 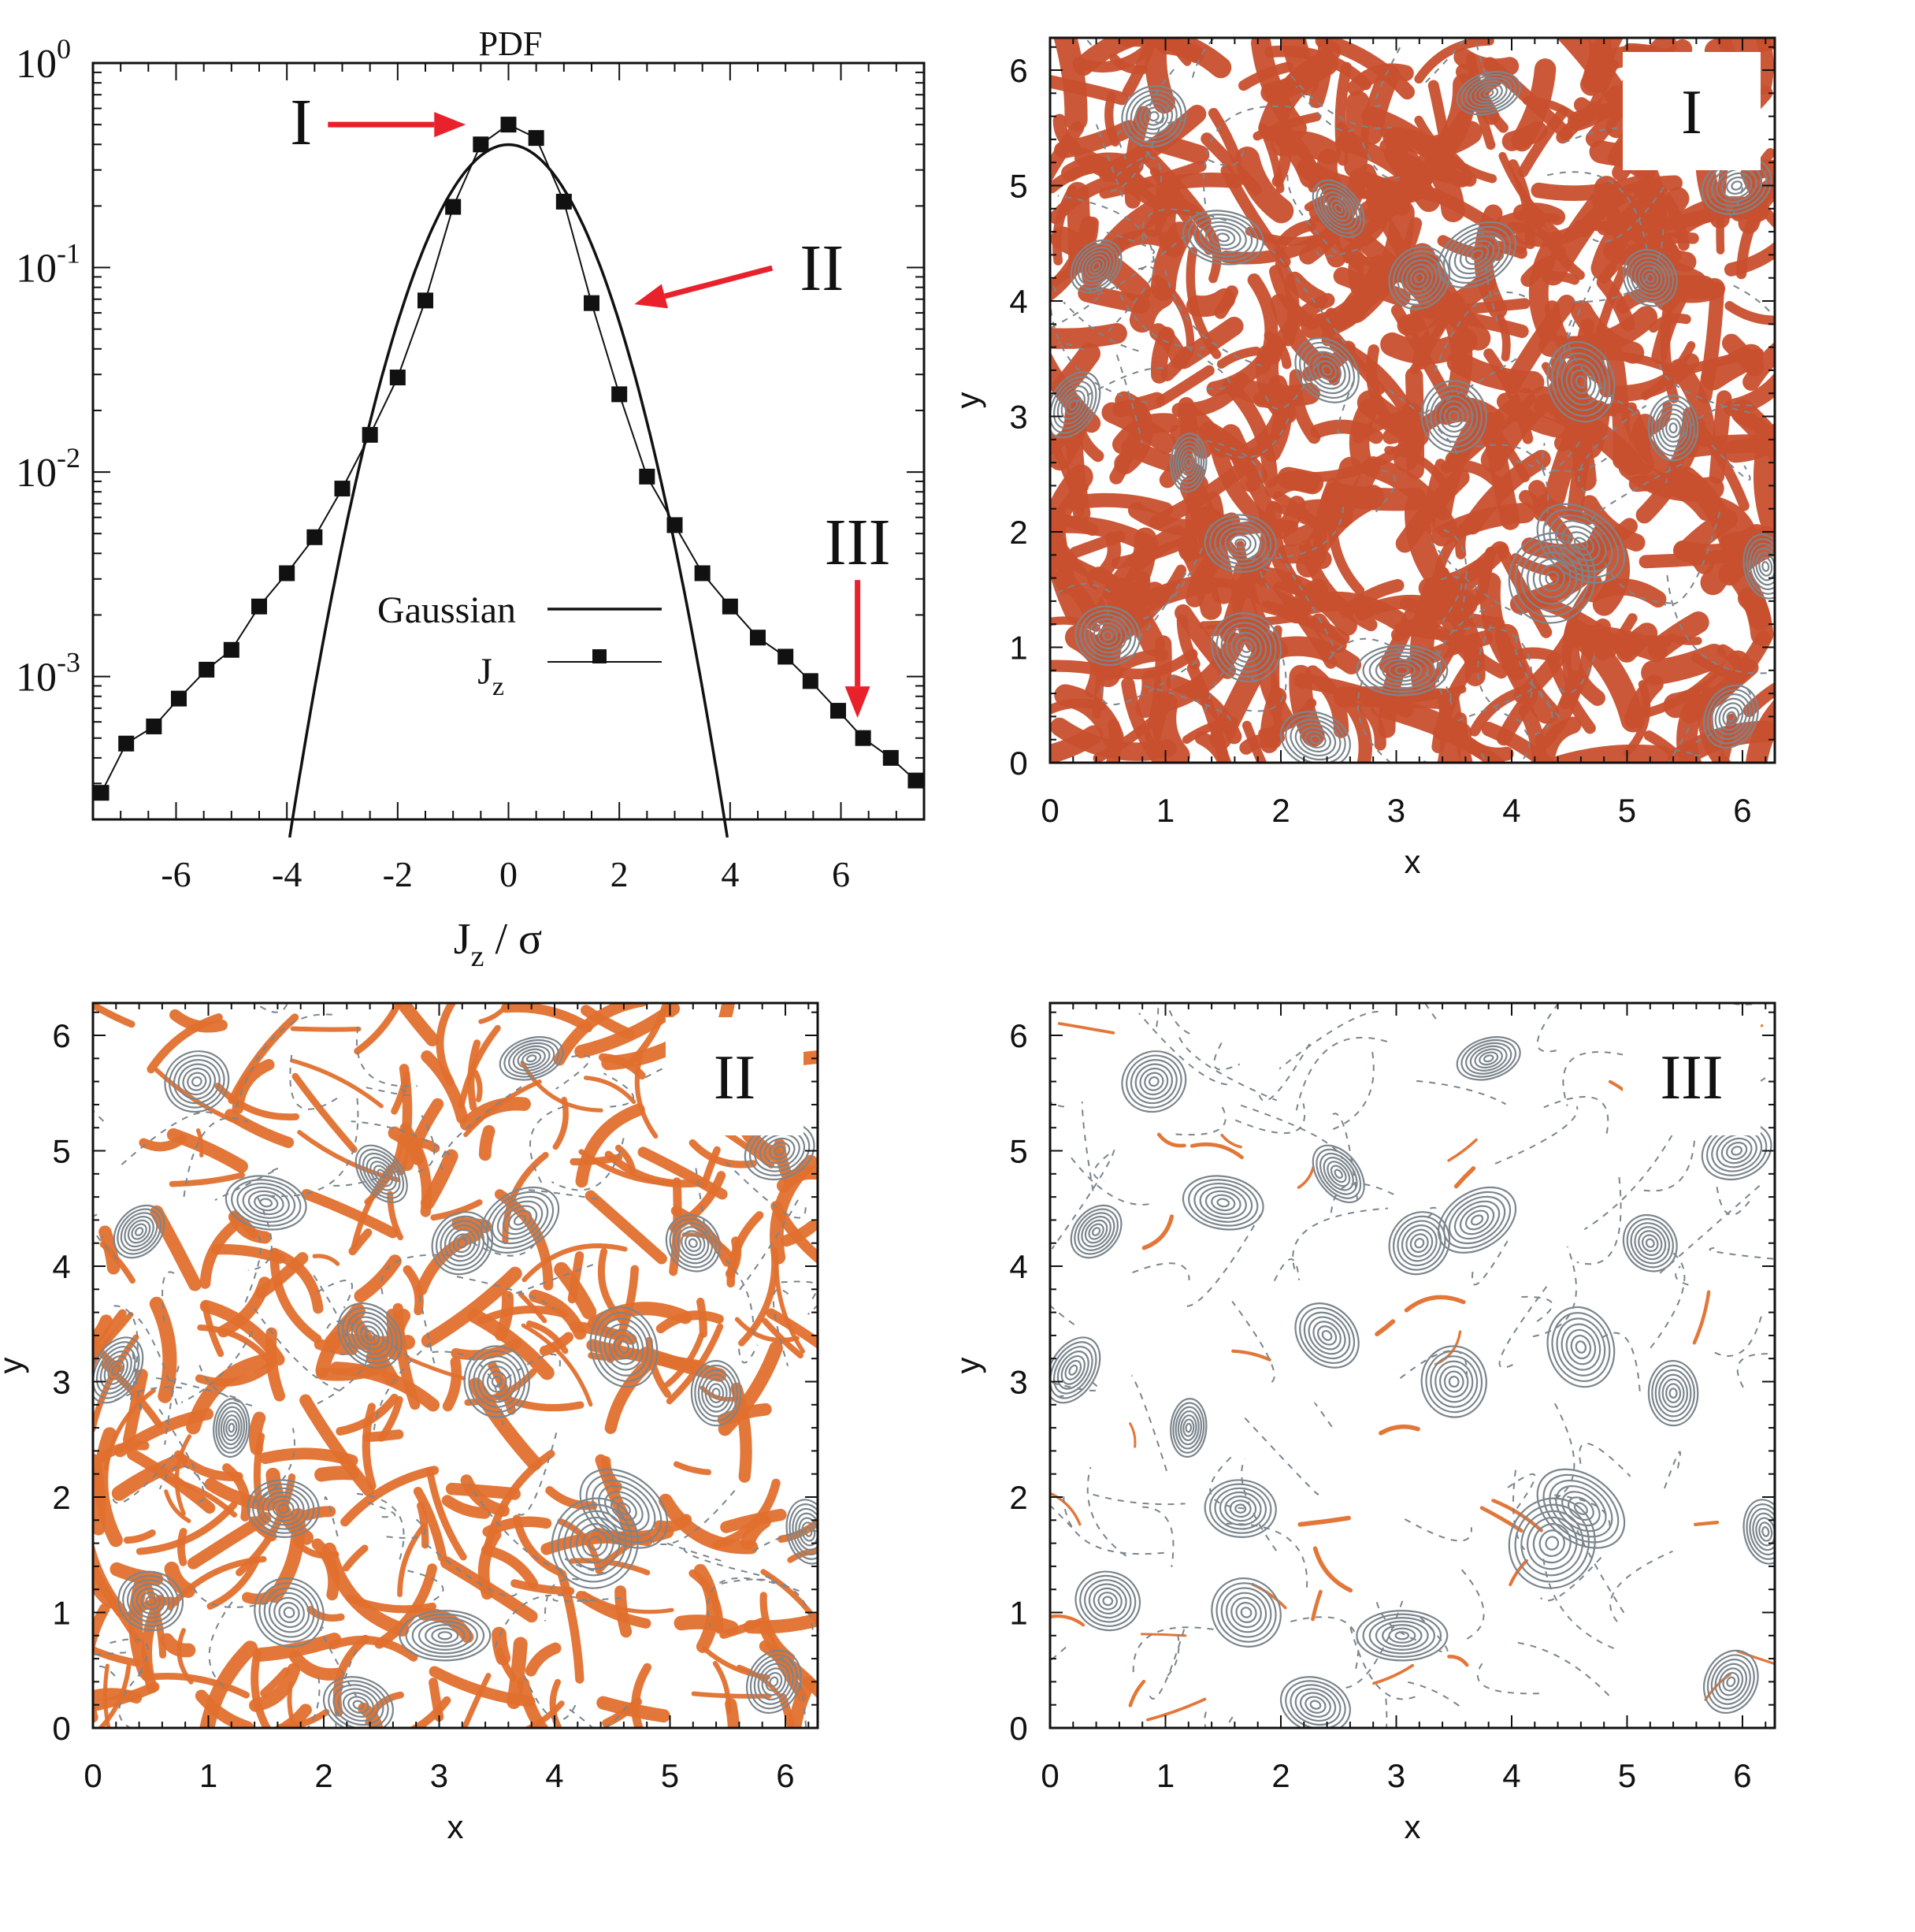 I want to click on panel-label: III, so click(x=1692, y=1078).